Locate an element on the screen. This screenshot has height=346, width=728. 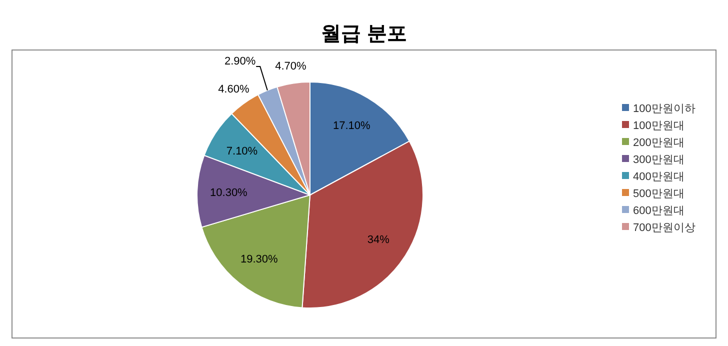
data-label: 4.70% is located at coordinates (291, 66).